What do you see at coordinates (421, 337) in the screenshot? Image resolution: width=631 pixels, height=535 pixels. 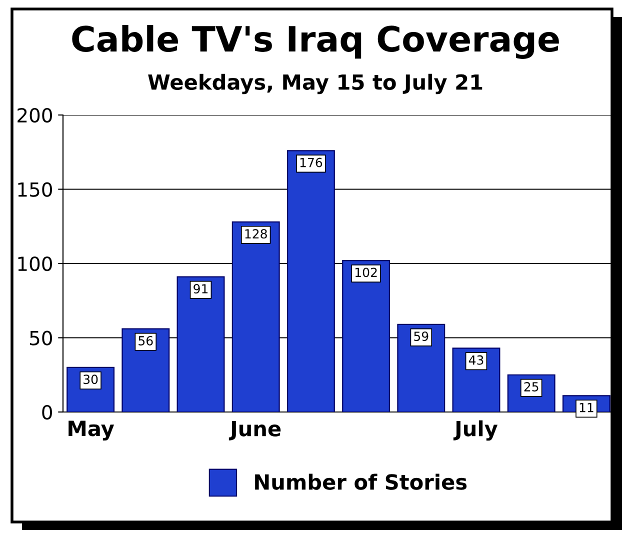 I see `data-label: 59` at bounding box center [421, 337].